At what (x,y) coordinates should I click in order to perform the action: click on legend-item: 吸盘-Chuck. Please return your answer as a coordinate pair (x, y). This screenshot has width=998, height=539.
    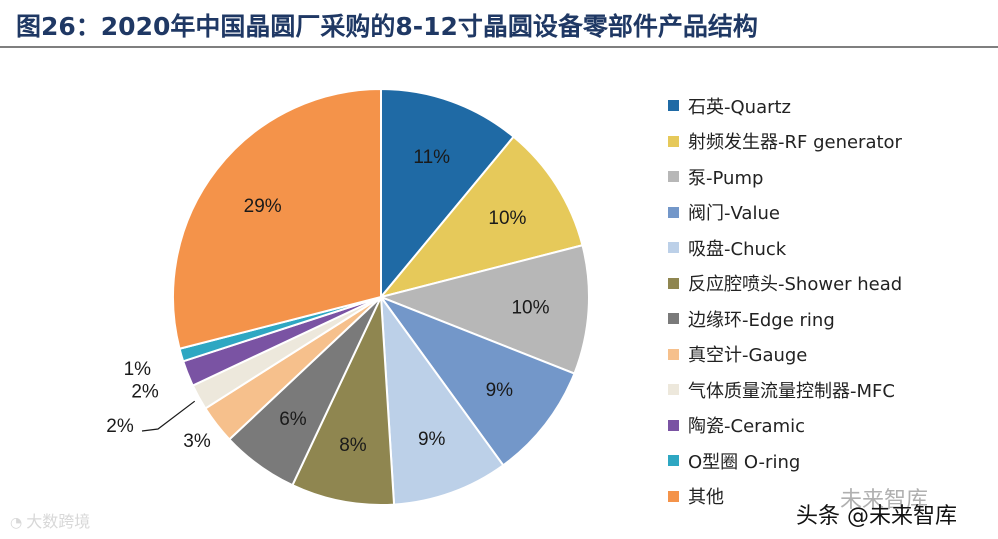
    Looking at the image, I should click on (828, 248).